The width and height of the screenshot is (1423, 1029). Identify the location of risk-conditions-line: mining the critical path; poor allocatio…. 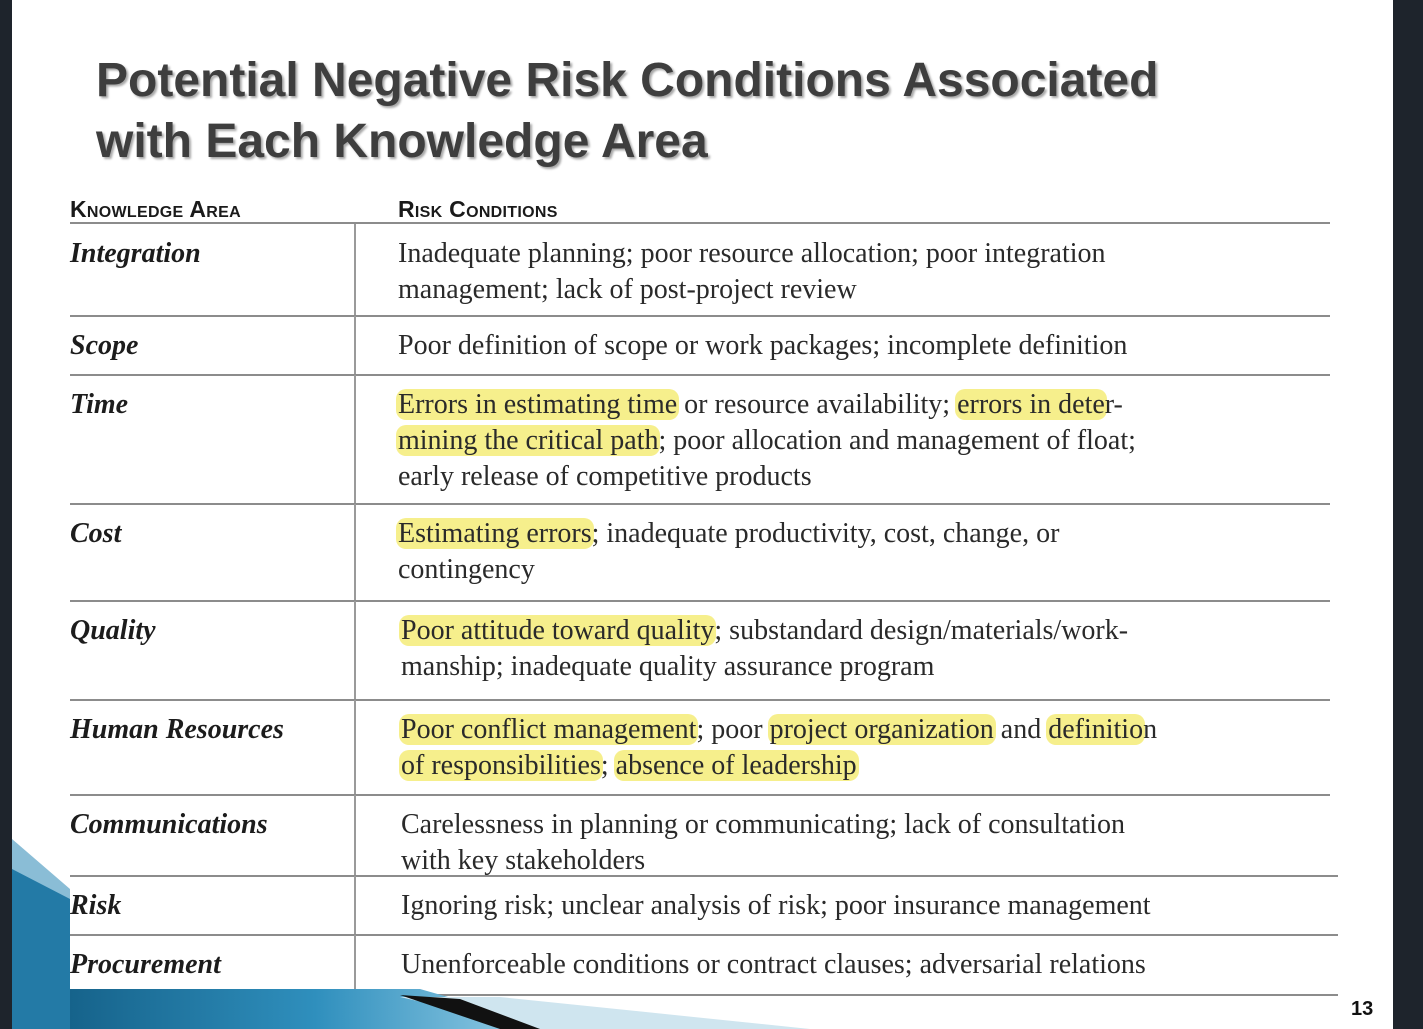
(766, 441).